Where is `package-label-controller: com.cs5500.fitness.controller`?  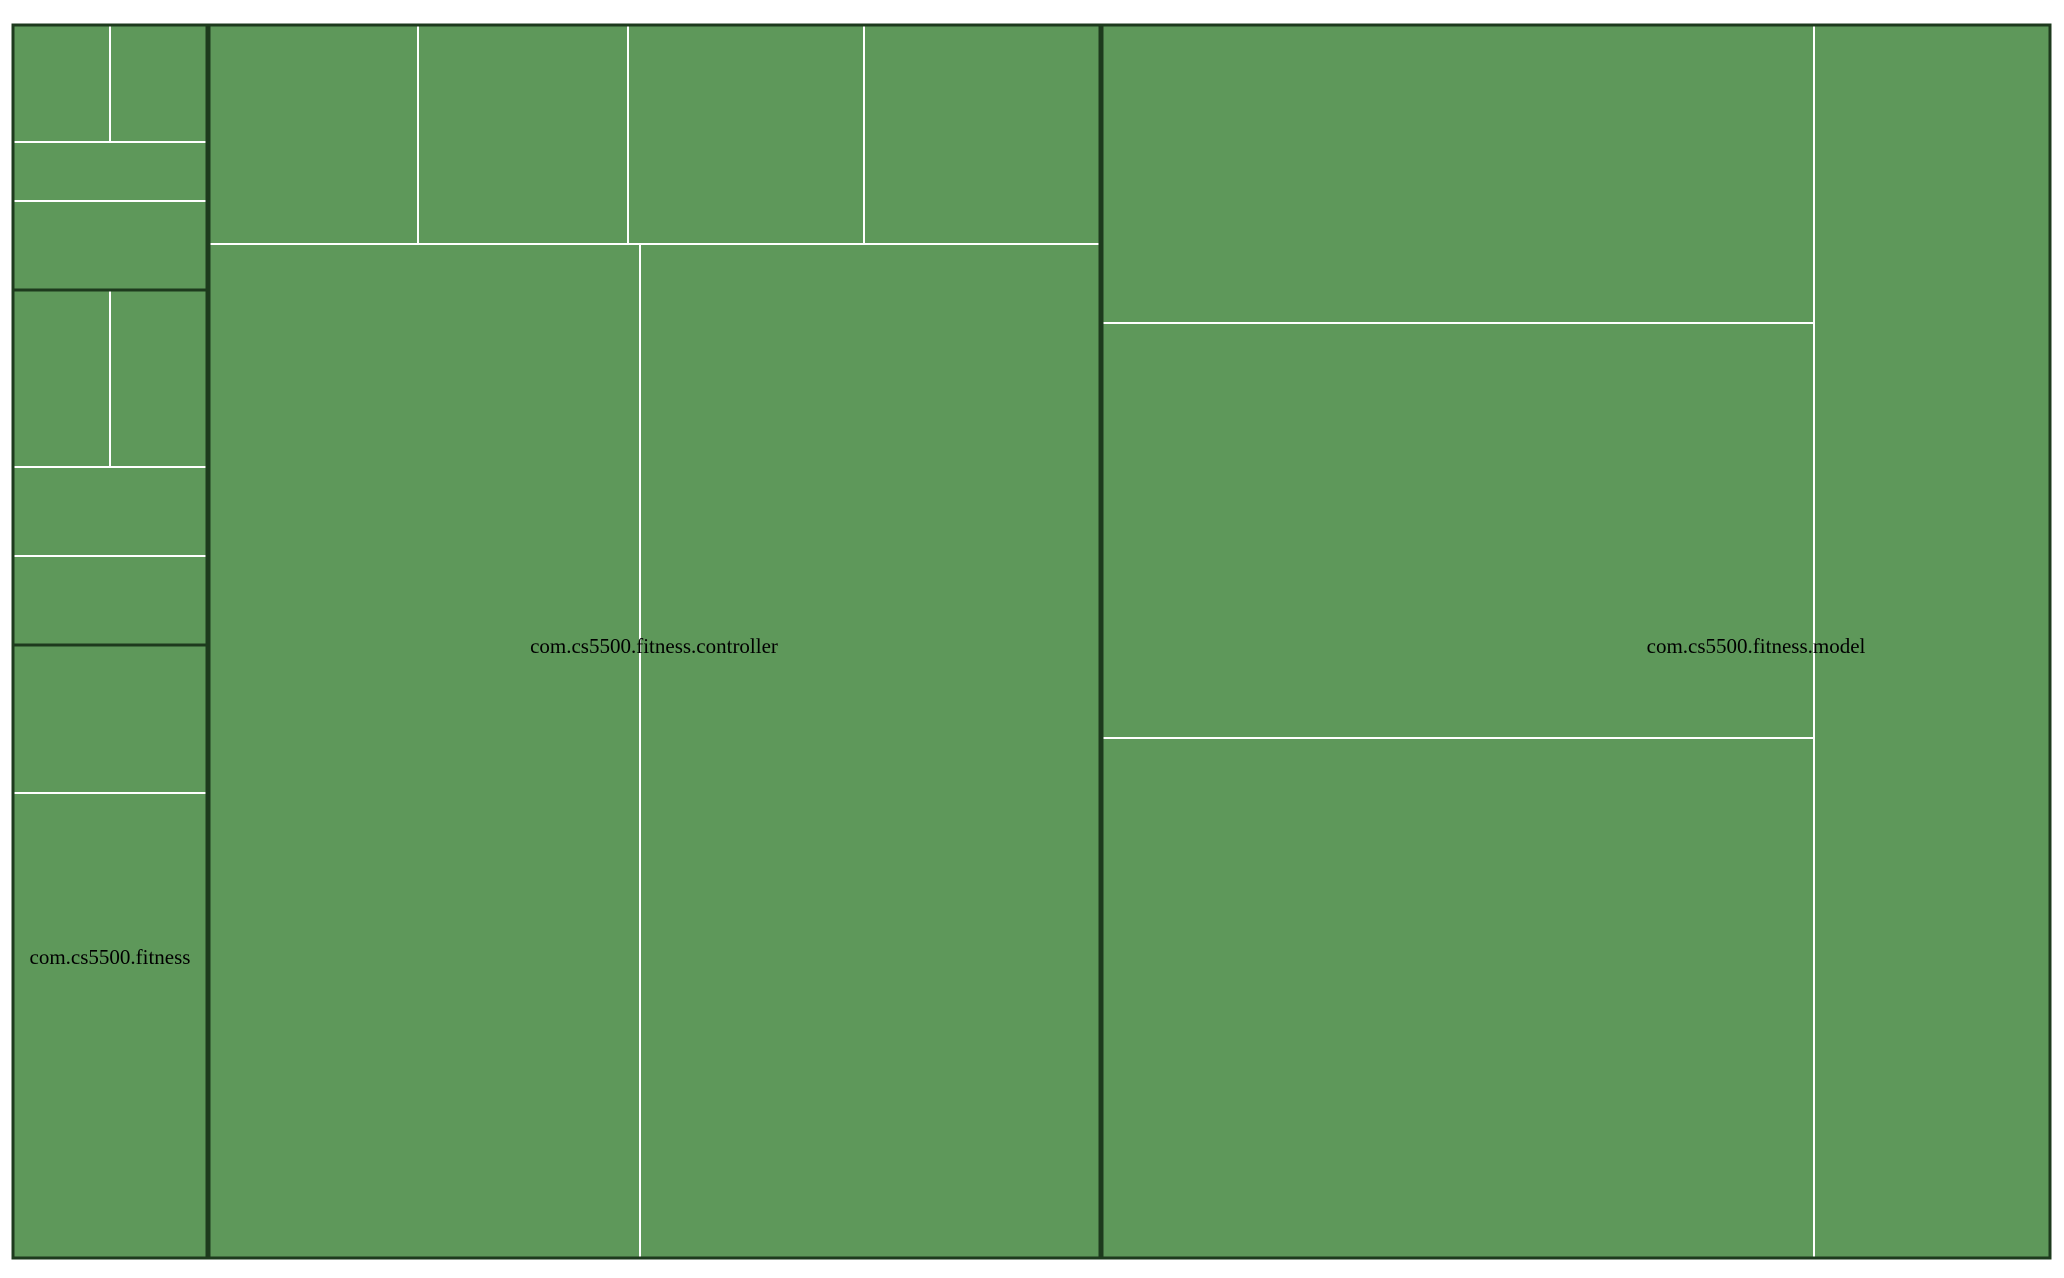 package-label-controller: com.cs5500.fitness.controller is located at coordinates (654, 646).